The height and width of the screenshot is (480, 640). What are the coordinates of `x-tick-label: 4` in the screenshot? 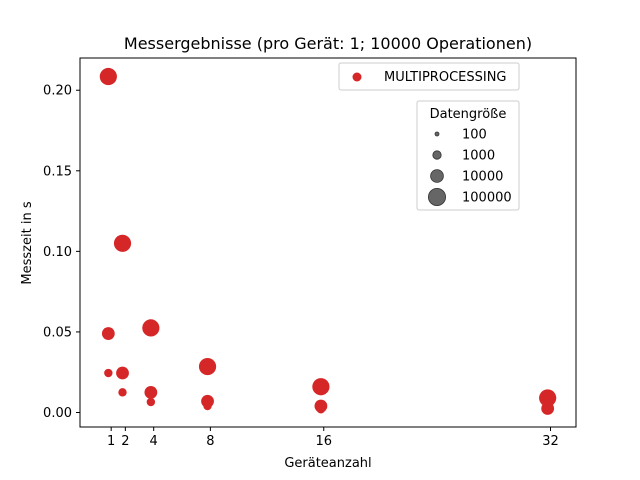 It's located at (154, 441).